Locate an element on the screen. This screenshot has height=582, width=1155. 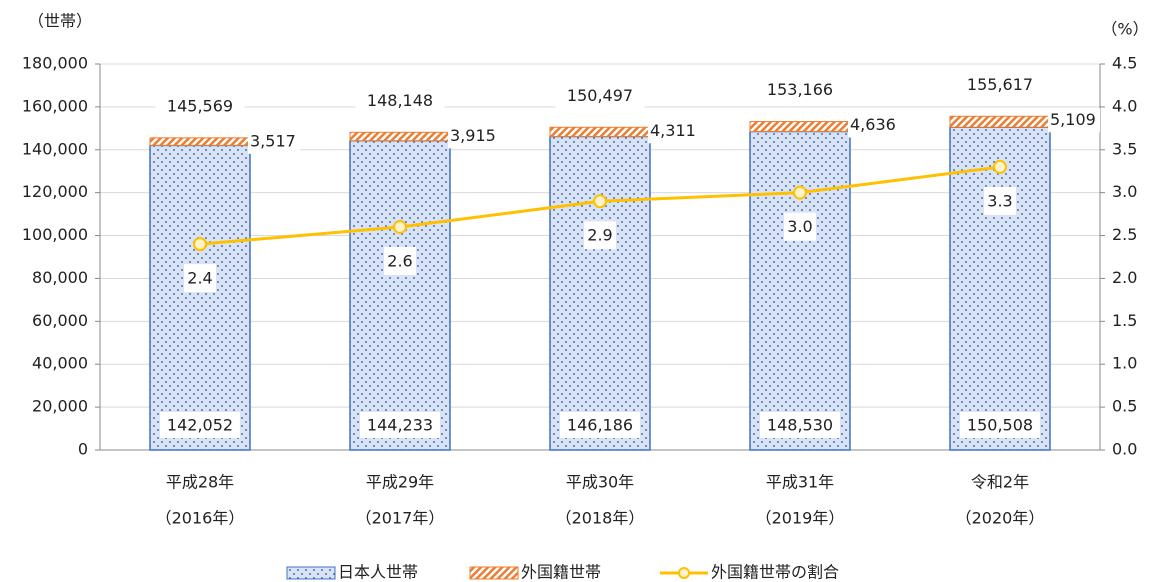
data-label: 2.9 is located at coordinates (599, 235).